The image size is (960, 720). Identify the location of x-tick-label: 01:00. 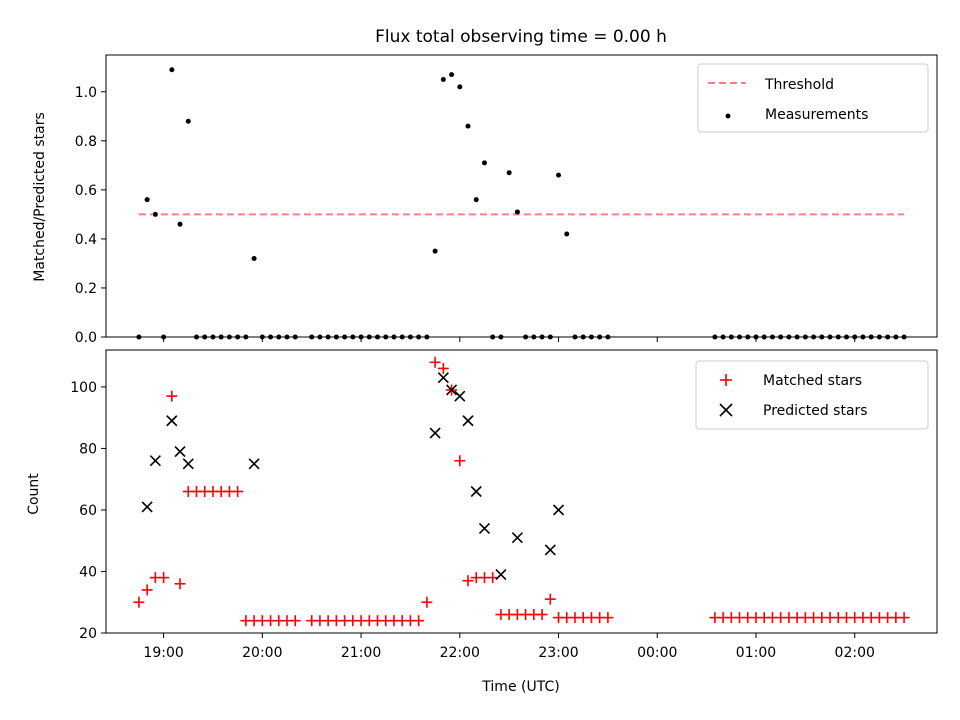
(756, 653).